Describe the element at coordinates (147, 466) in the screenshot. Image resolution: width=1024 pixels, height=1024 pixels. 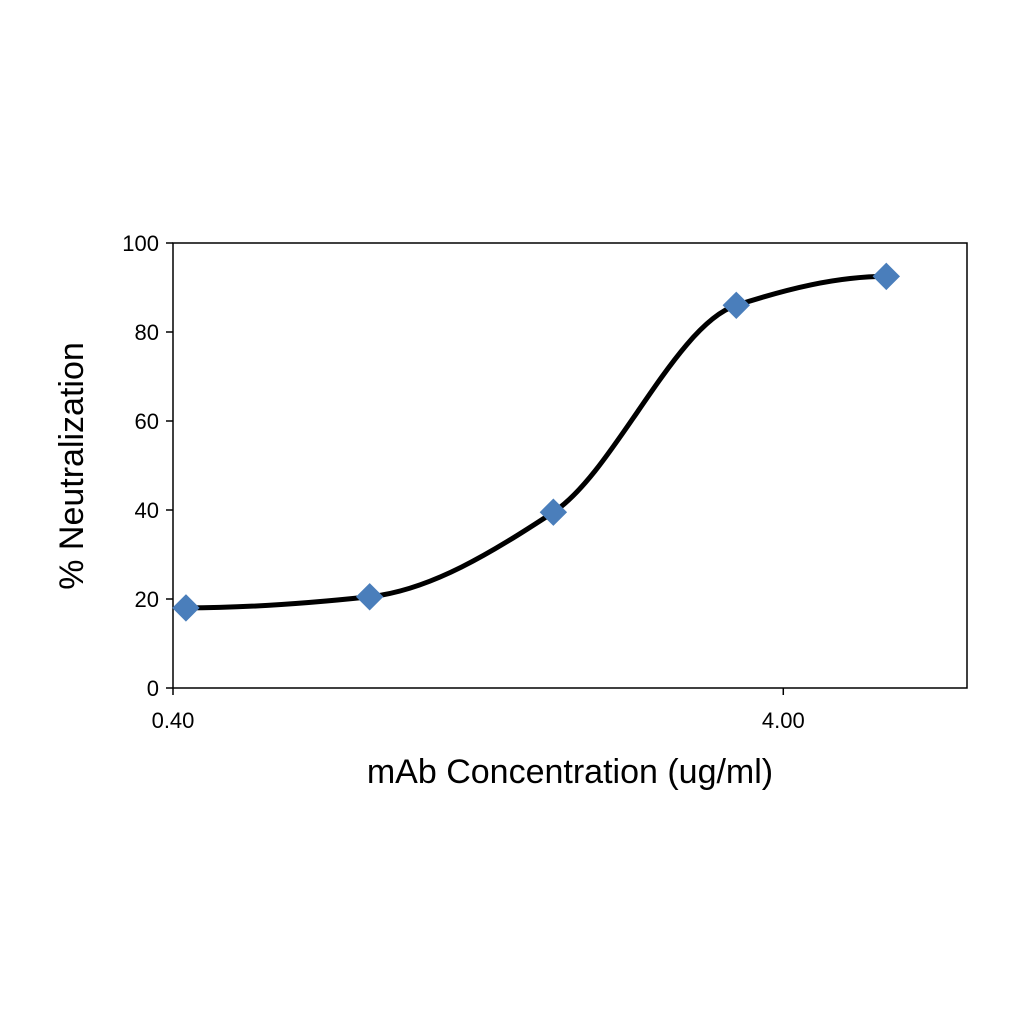
I see `y-axis: 0 20 40 60 80 100` at that location.